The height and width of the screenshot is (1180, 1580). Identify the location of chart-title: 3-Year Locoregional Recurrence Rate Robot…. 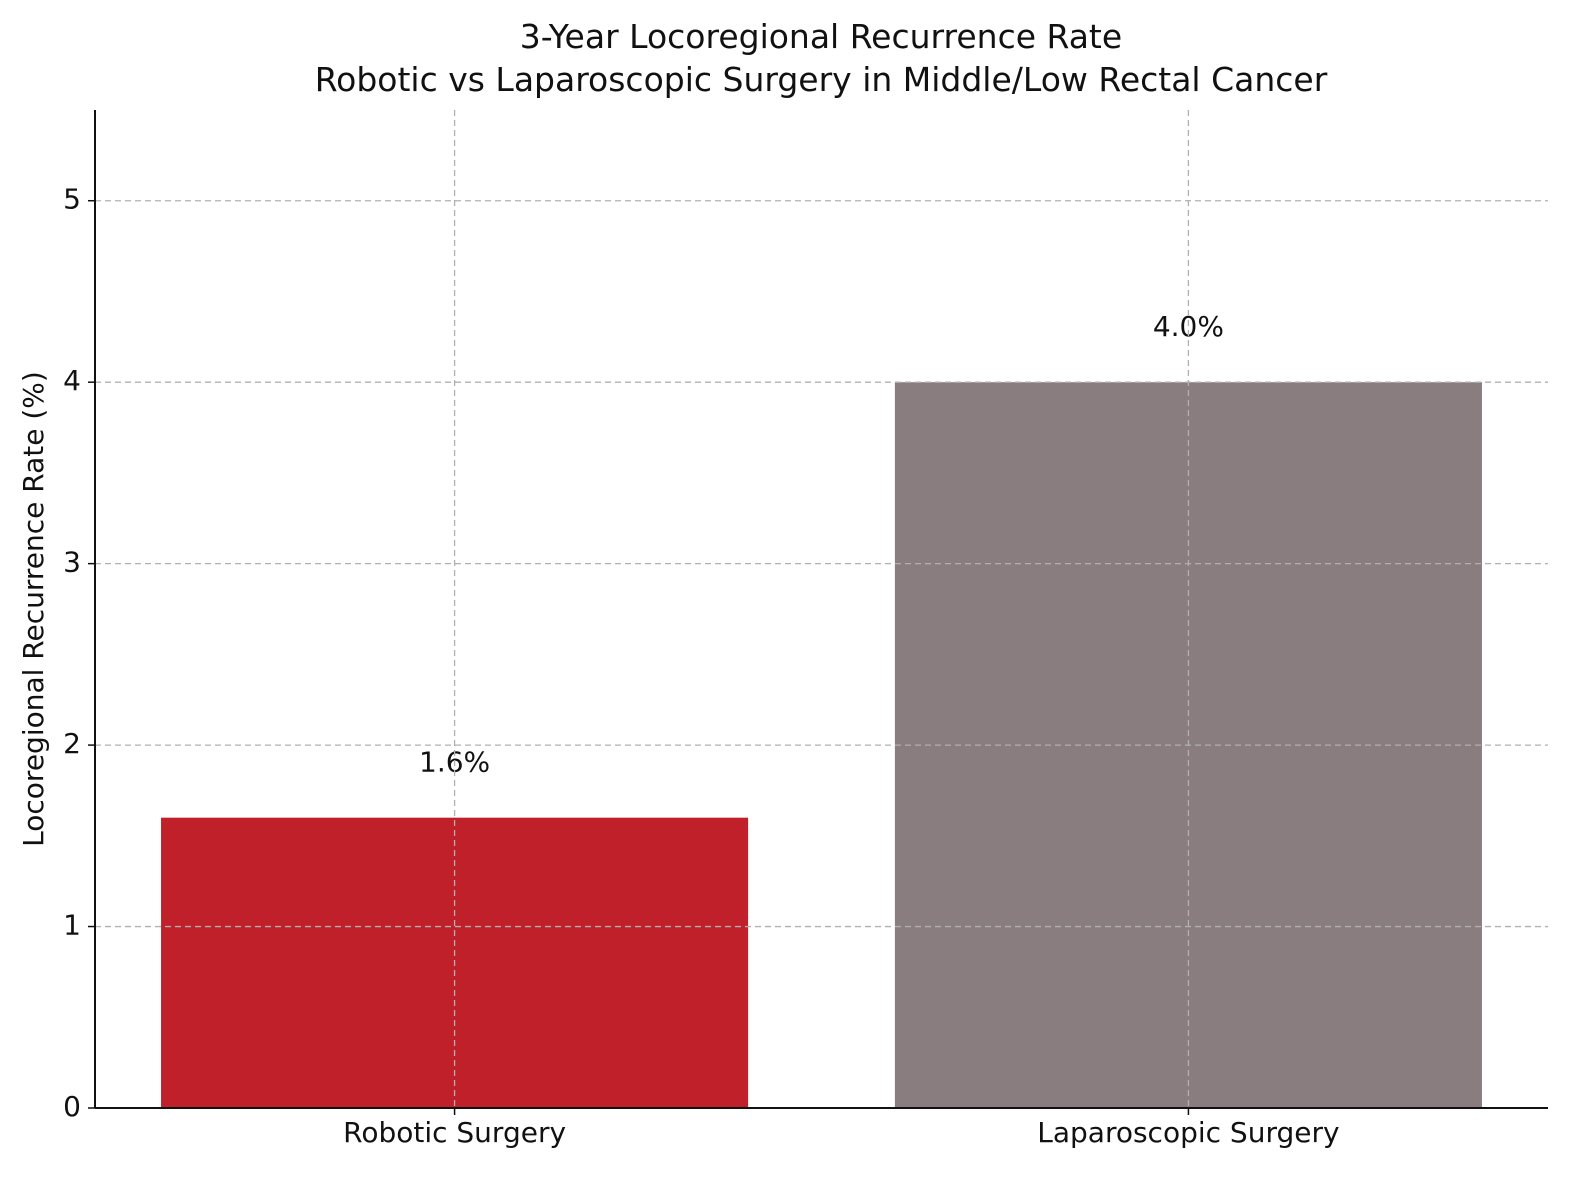
(821, 58).